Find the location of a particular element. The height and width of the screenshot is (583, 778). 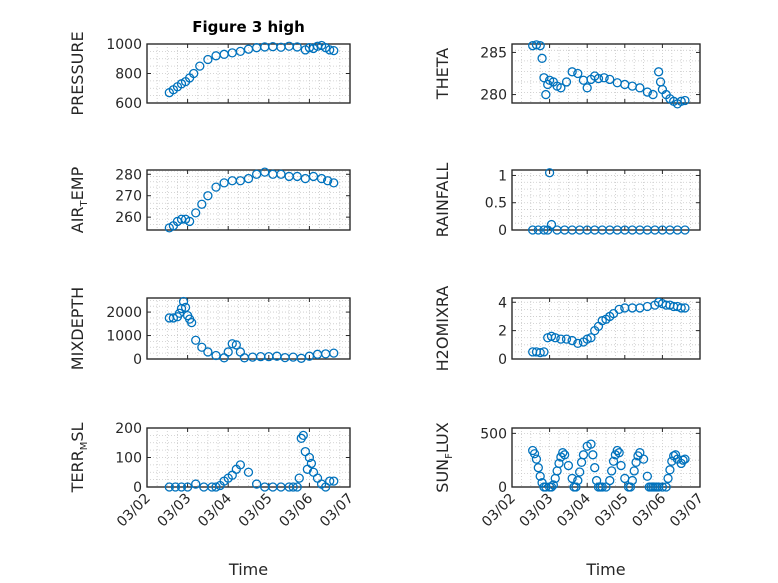

y-tick-label: 800 is located at coordinates (128, 75).